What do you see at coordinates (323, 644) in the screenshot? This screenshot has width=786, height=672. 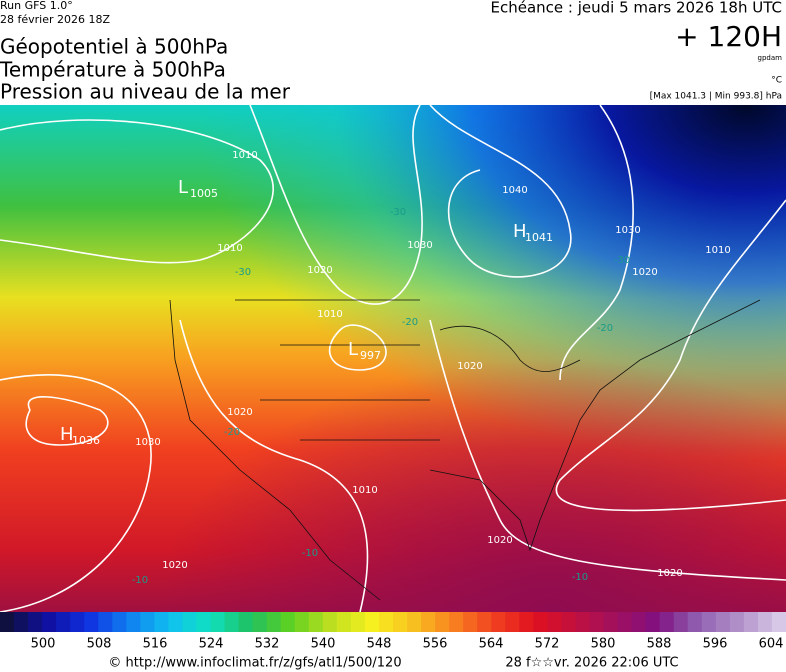 I see `colorbar-label: 540` at bounding box center [323, 644].